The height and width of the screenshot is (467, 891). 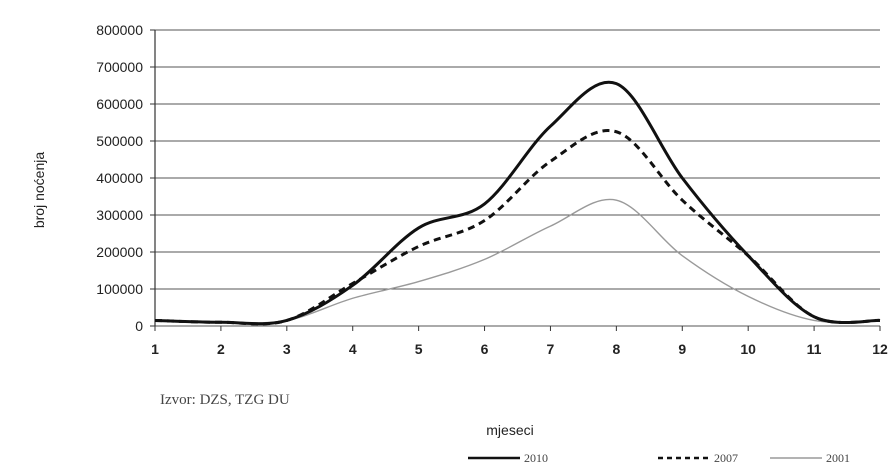 What do you see at coordinates (225, 400) in the screenshot?
I see `source-note: Izvor: DZS, TZG DU` at bounding box center [225, 400].